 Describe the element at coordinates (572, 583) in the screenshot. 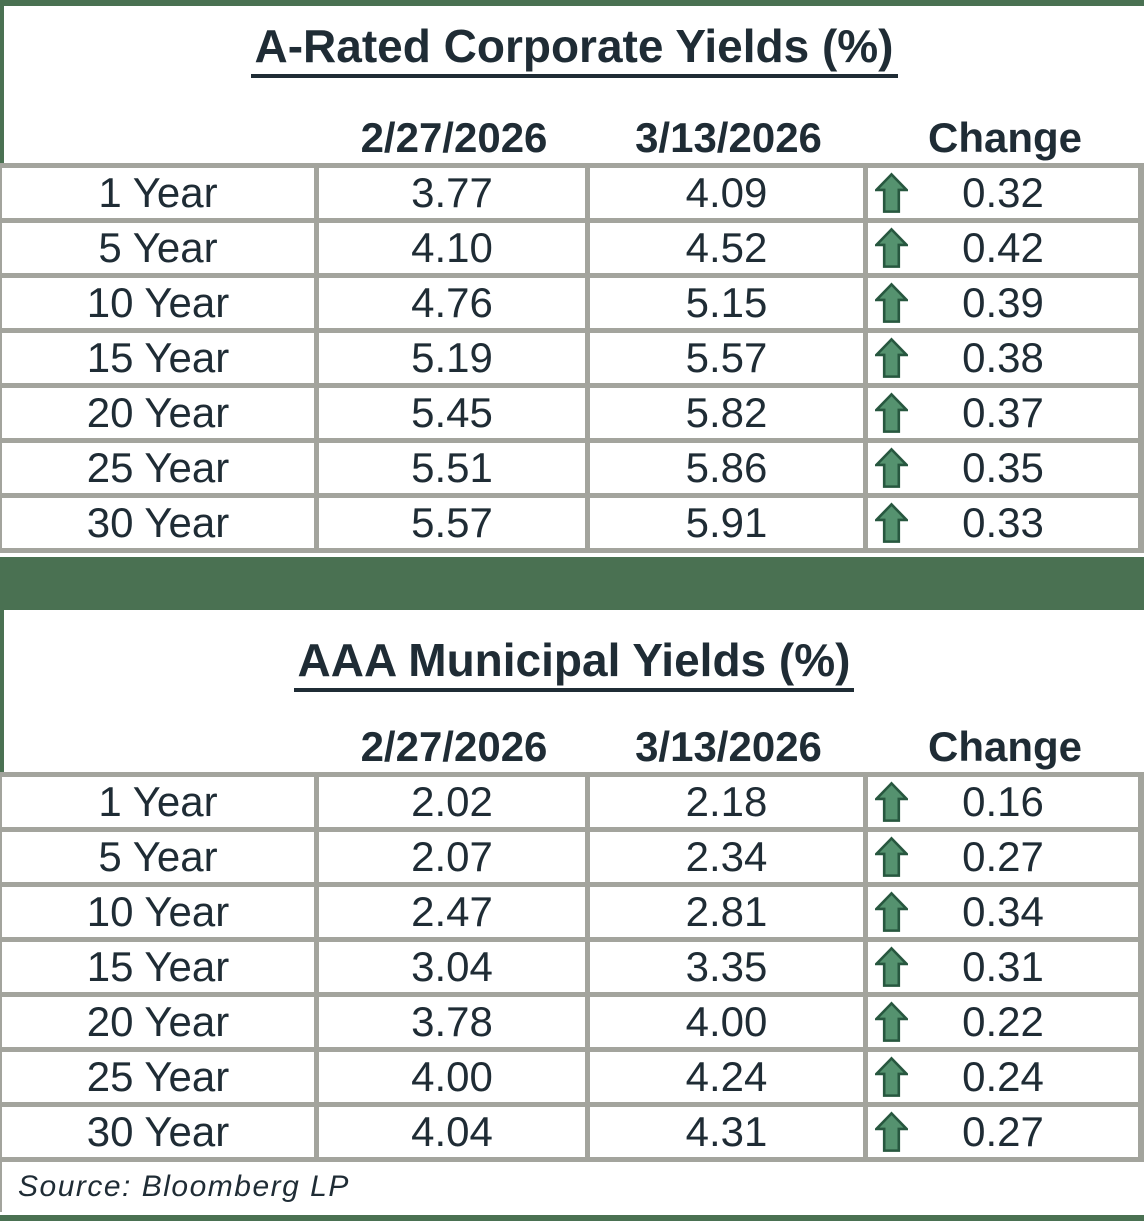

I see `section-divider-bar` at that location.